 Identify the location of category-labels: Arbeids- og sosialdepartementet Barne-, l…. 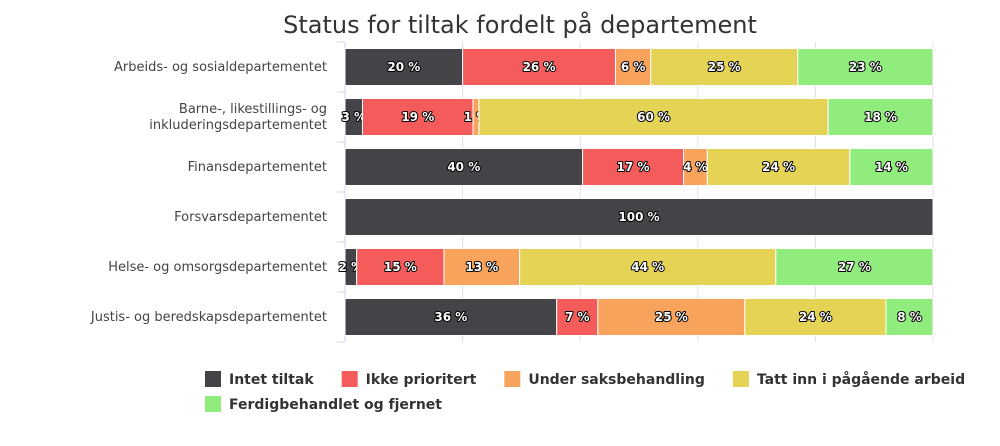
(208, 192).